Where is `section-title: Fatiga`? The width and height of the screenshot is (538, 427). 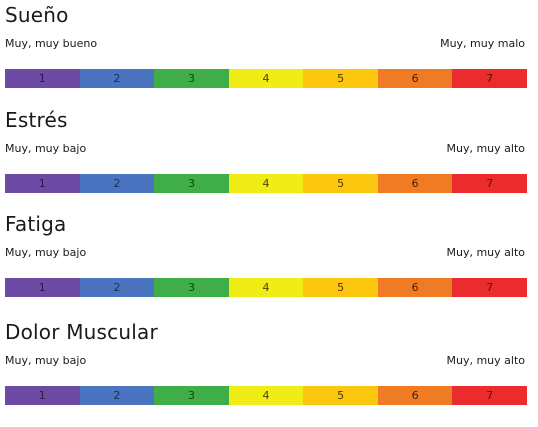
section-title: Fatiga is located at coordinates (36, 224).